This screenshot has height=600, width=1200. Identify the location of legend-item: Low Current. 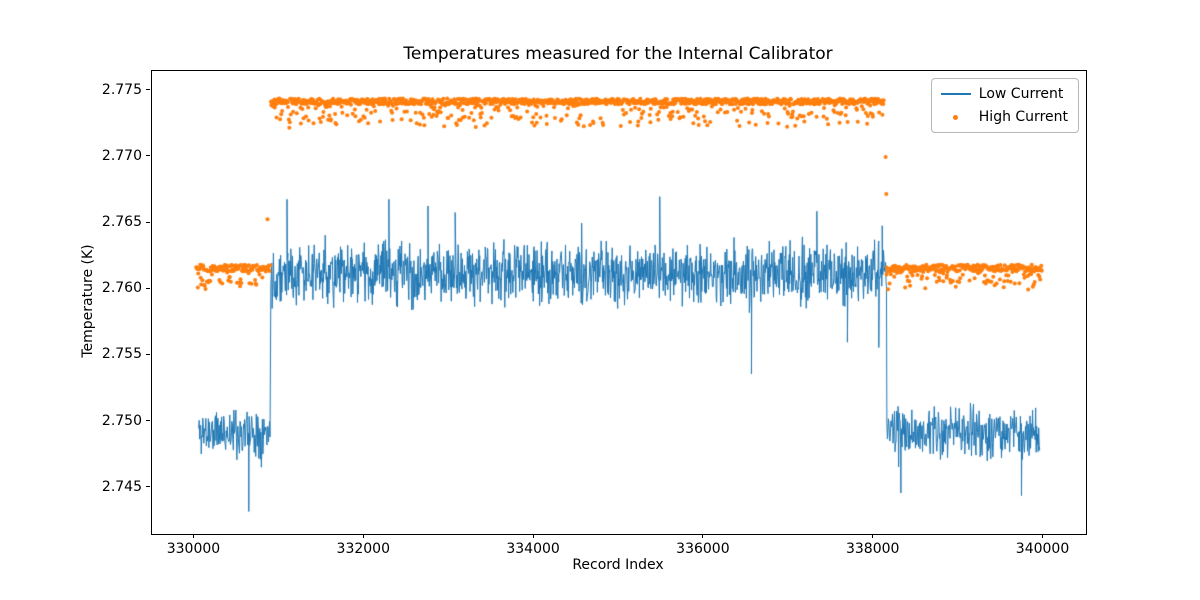
(1004, 94).